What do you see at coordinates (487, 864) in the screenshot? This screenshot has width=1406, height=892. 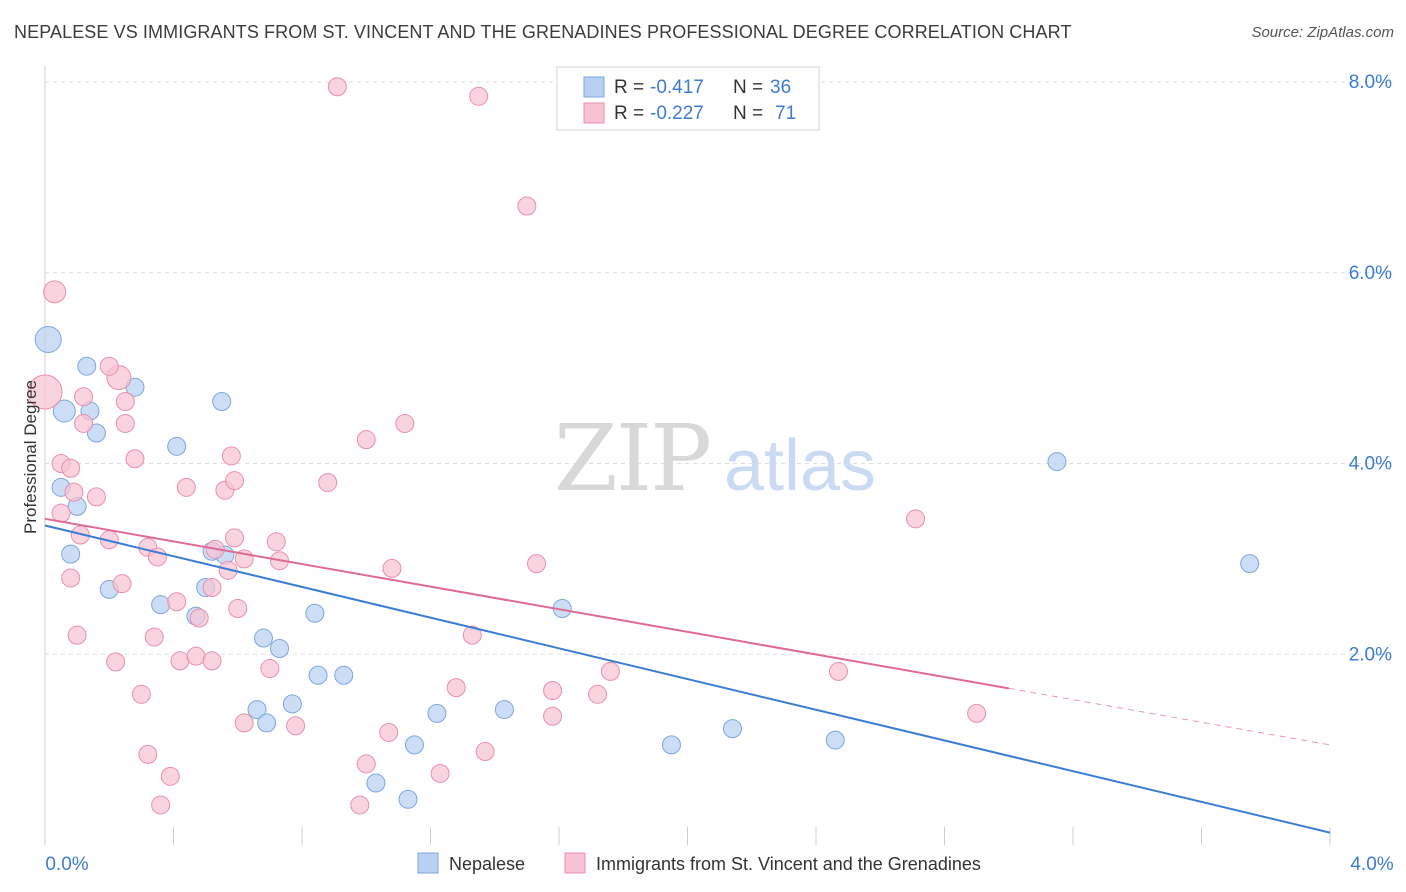 I see `legend-label-nepalese: Nepalese` at bounding box center [487, 864].